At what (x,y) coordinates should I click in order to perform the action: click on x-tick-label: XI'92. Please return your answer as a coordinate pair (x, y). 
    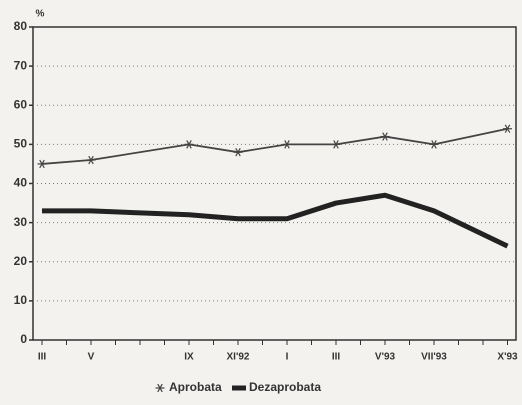
    Looking at the image, I should click on (238, 357).